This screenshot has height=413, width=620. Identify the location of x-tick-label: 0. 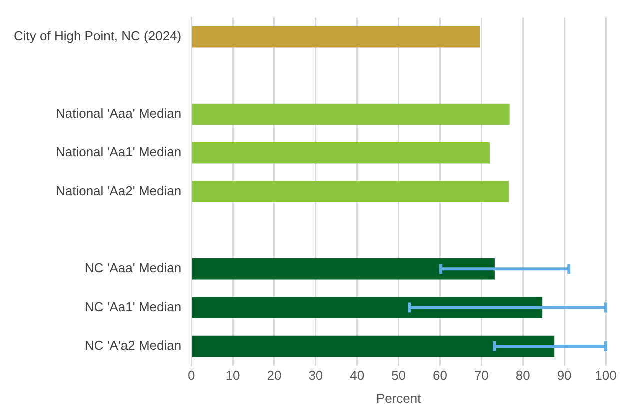
(192, 376).